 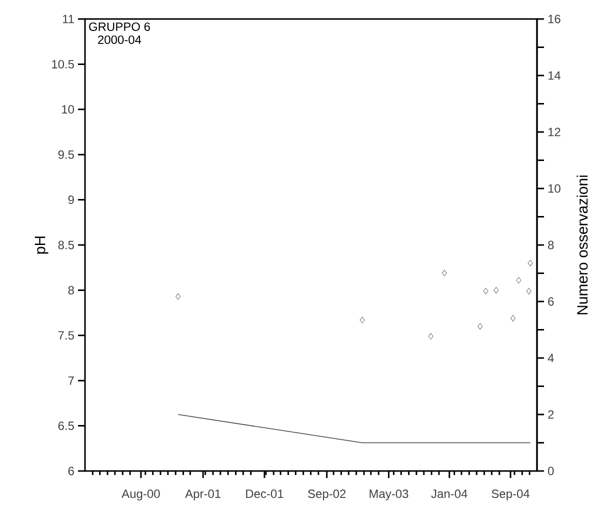 I want to click on y2-tick-label: 0, so click(x=551, y=471).